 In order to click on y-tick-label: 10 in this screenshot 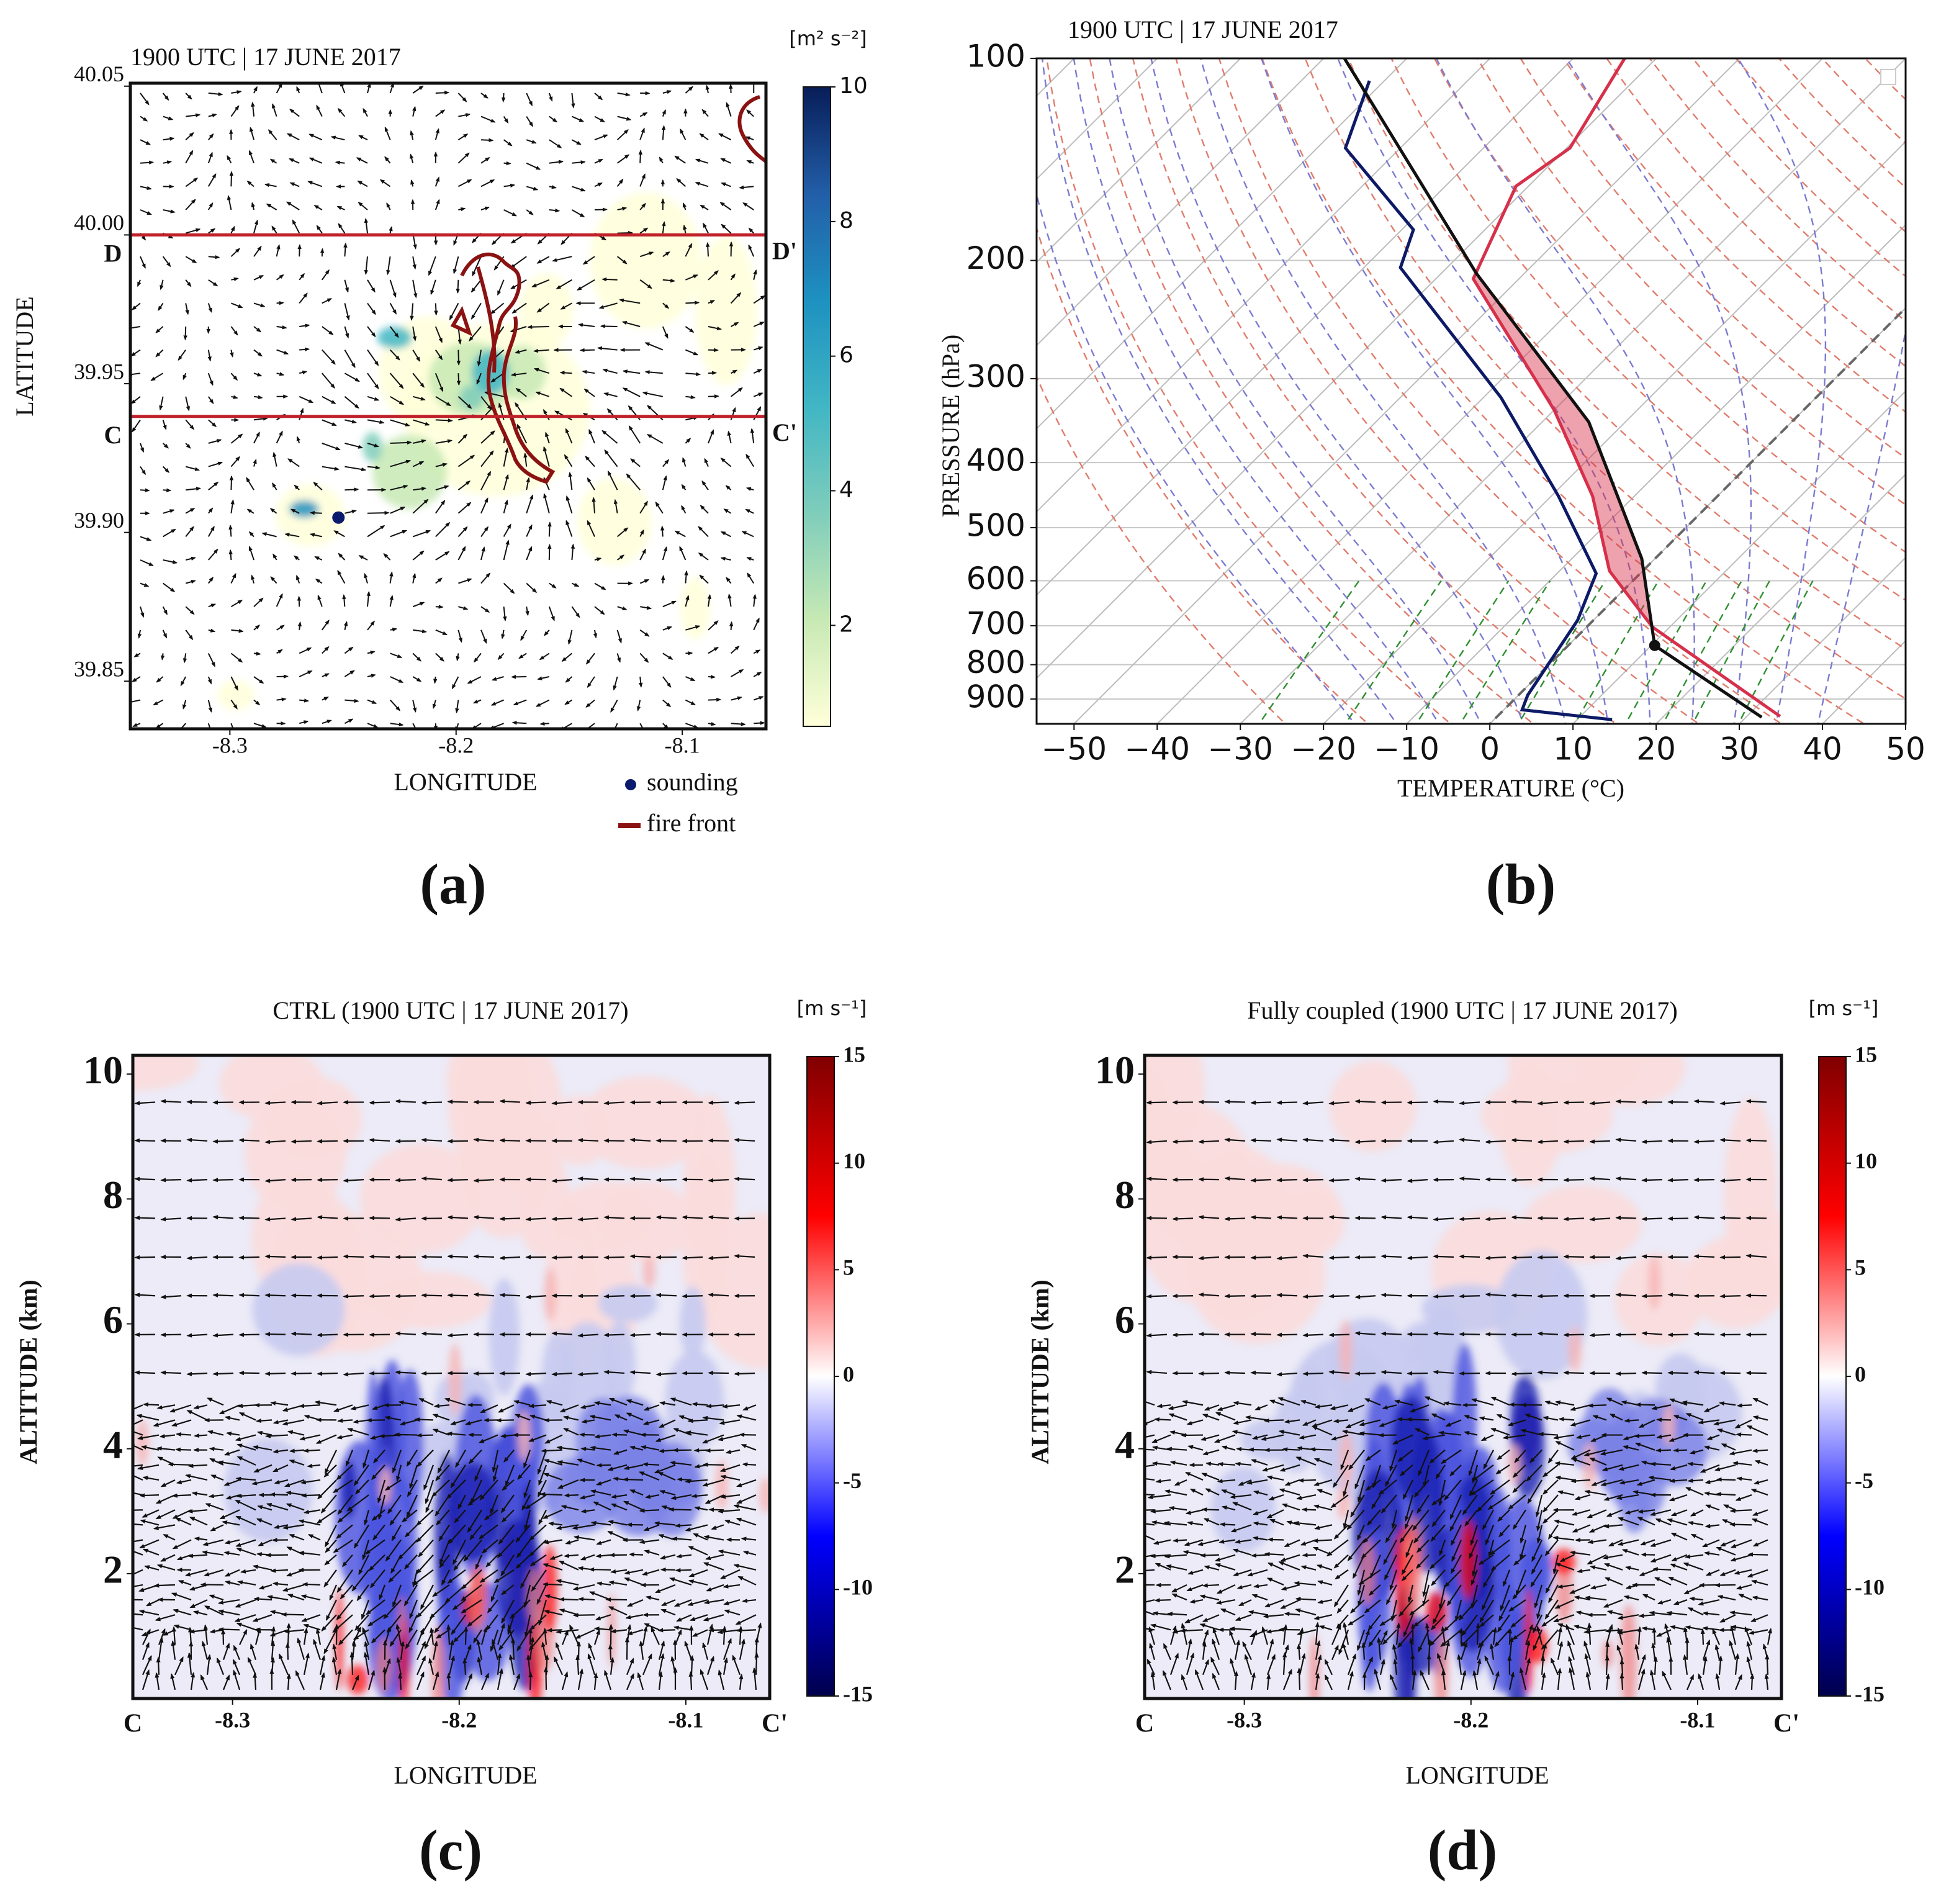, I will do `click(1115, 1070)`.